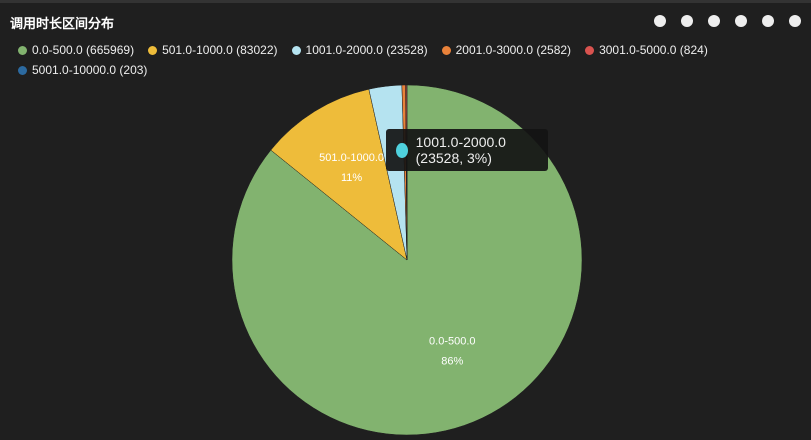 The width and height of the screenshot is (811, 440). I want to click on legend-item: 2001.0-3000.0 (2582), so click(506, 50).